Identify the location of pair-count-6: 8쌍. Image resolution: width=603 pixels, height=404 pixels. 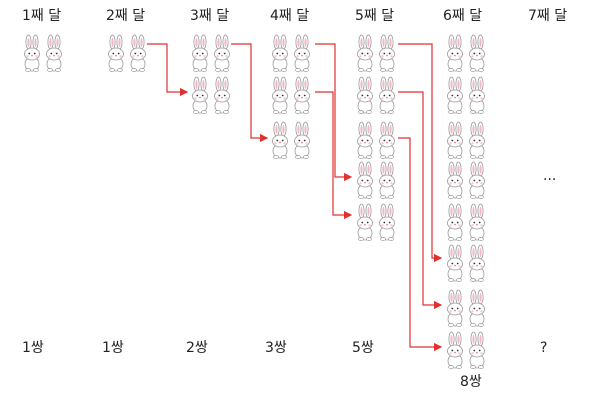
(471, 382).